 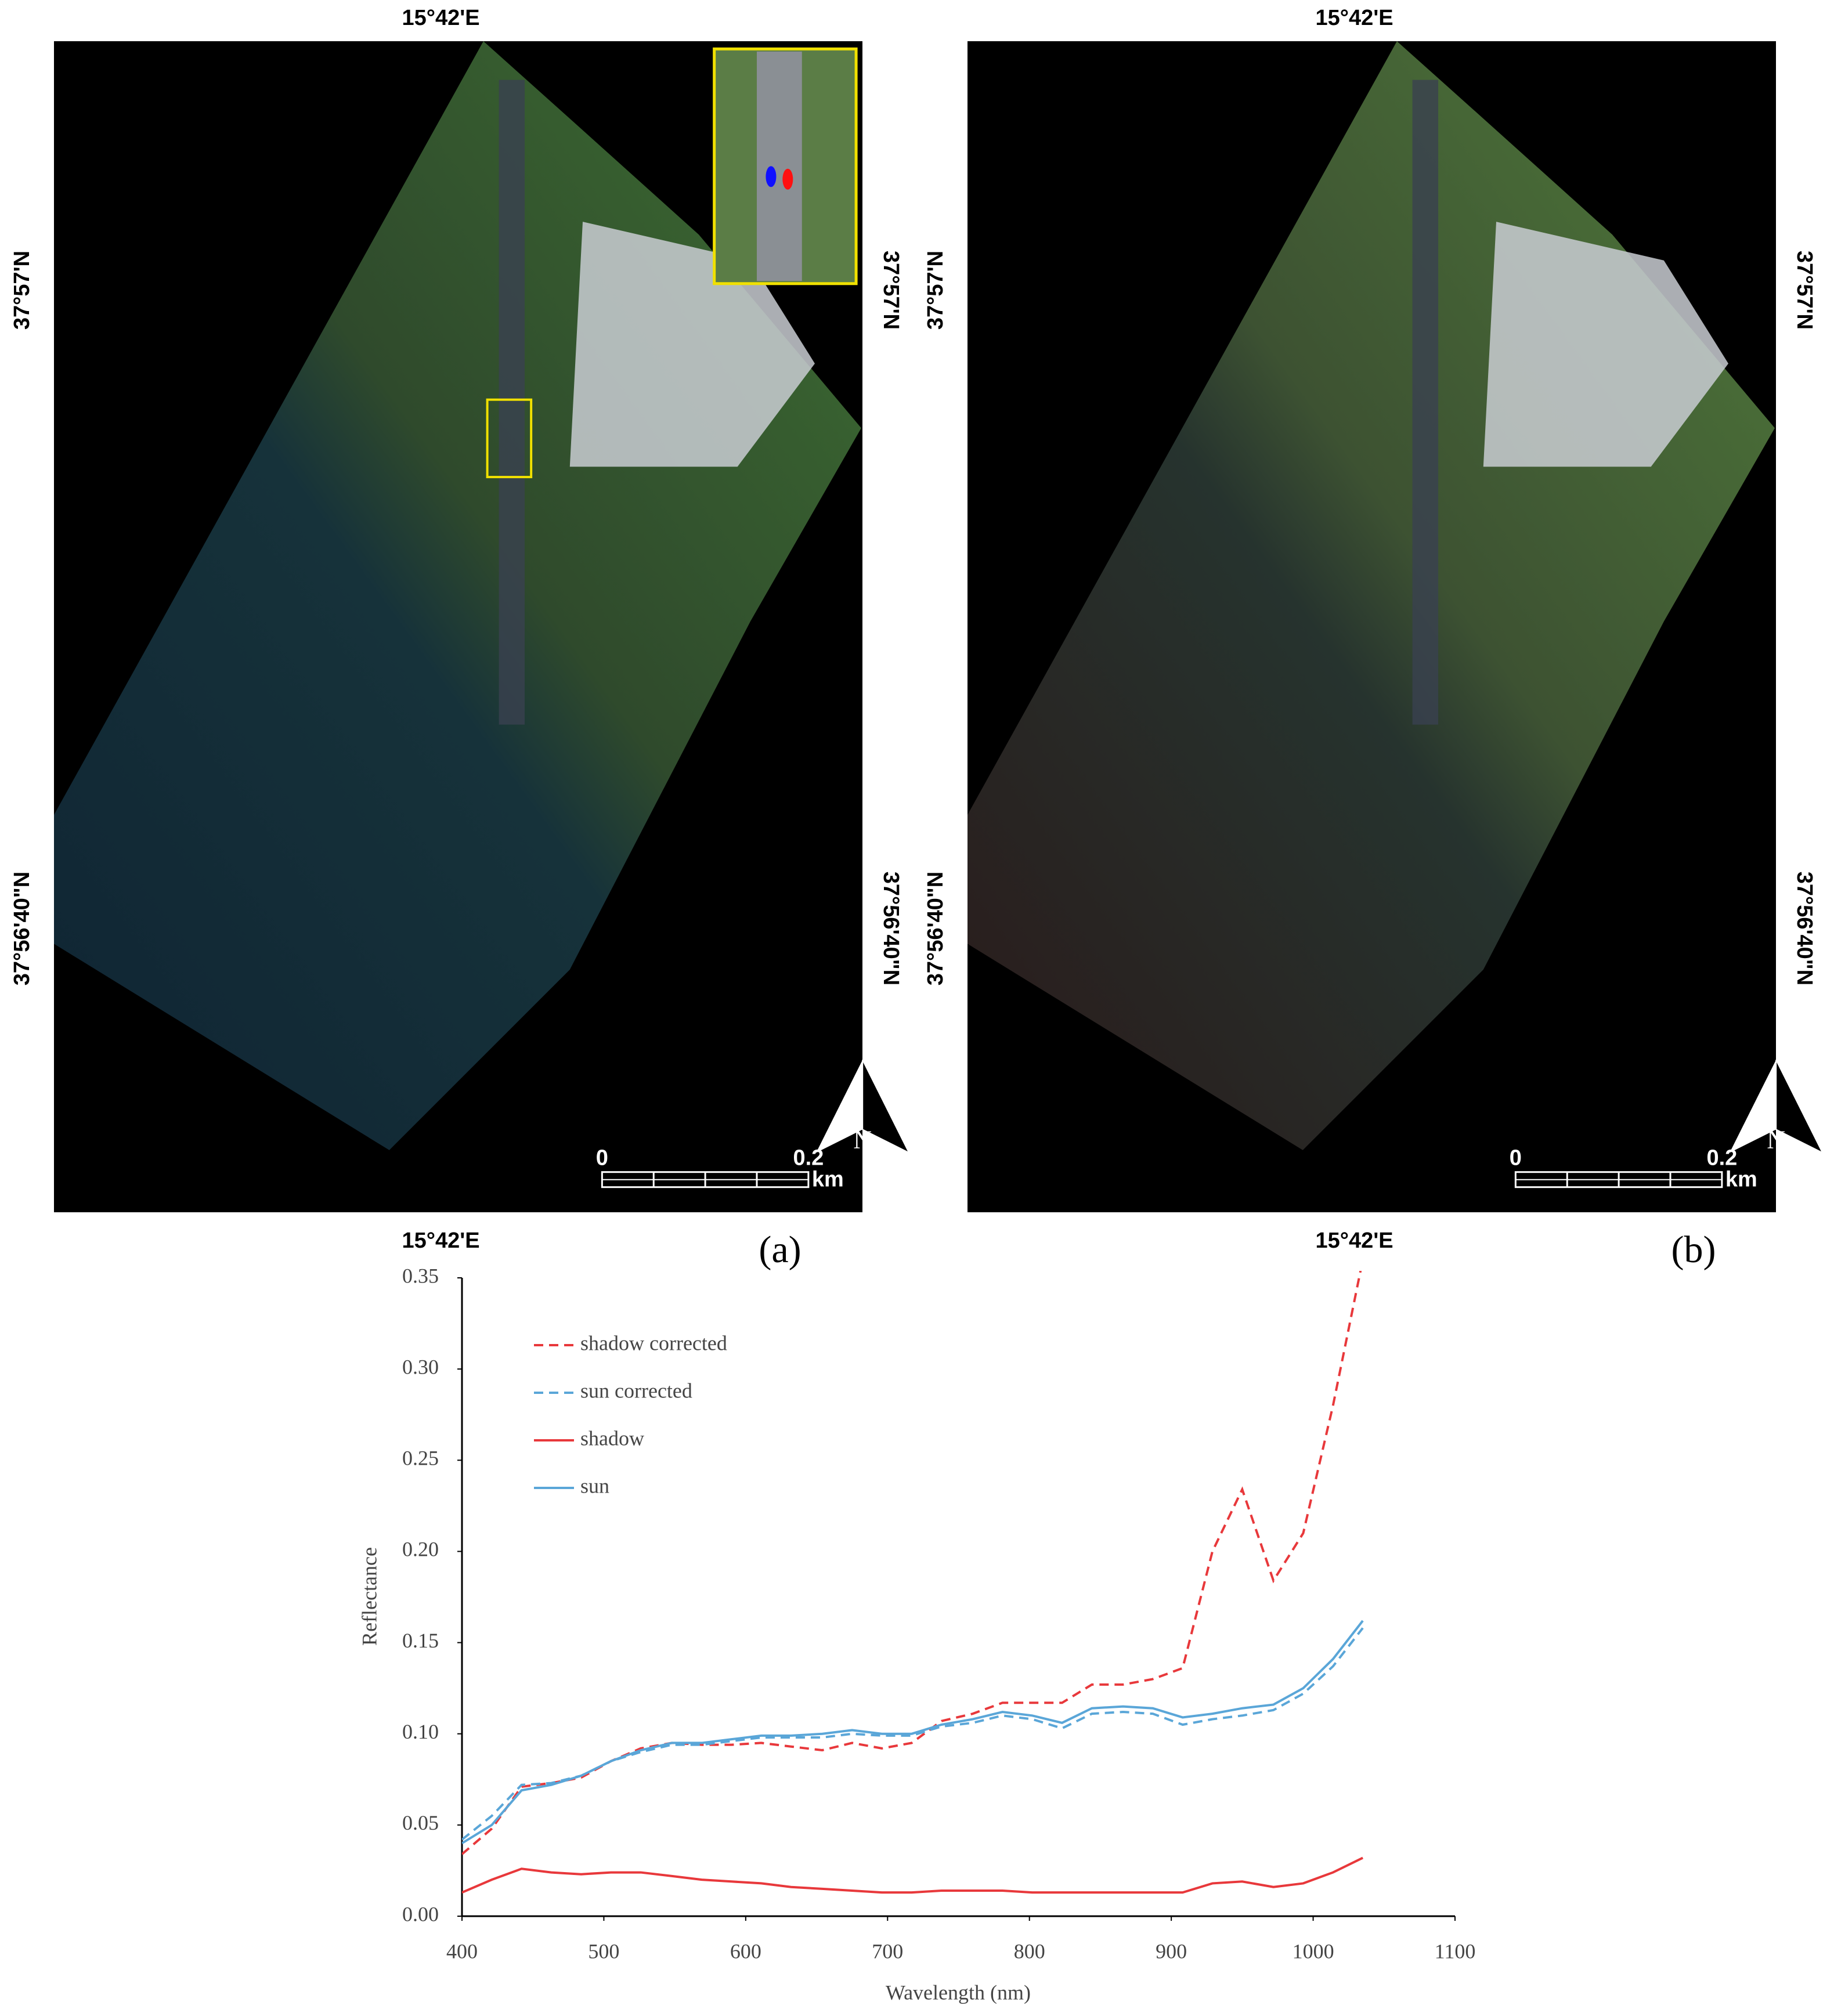 I want to click on y-tick-label: 0.35, so click(x=420, y=1275).